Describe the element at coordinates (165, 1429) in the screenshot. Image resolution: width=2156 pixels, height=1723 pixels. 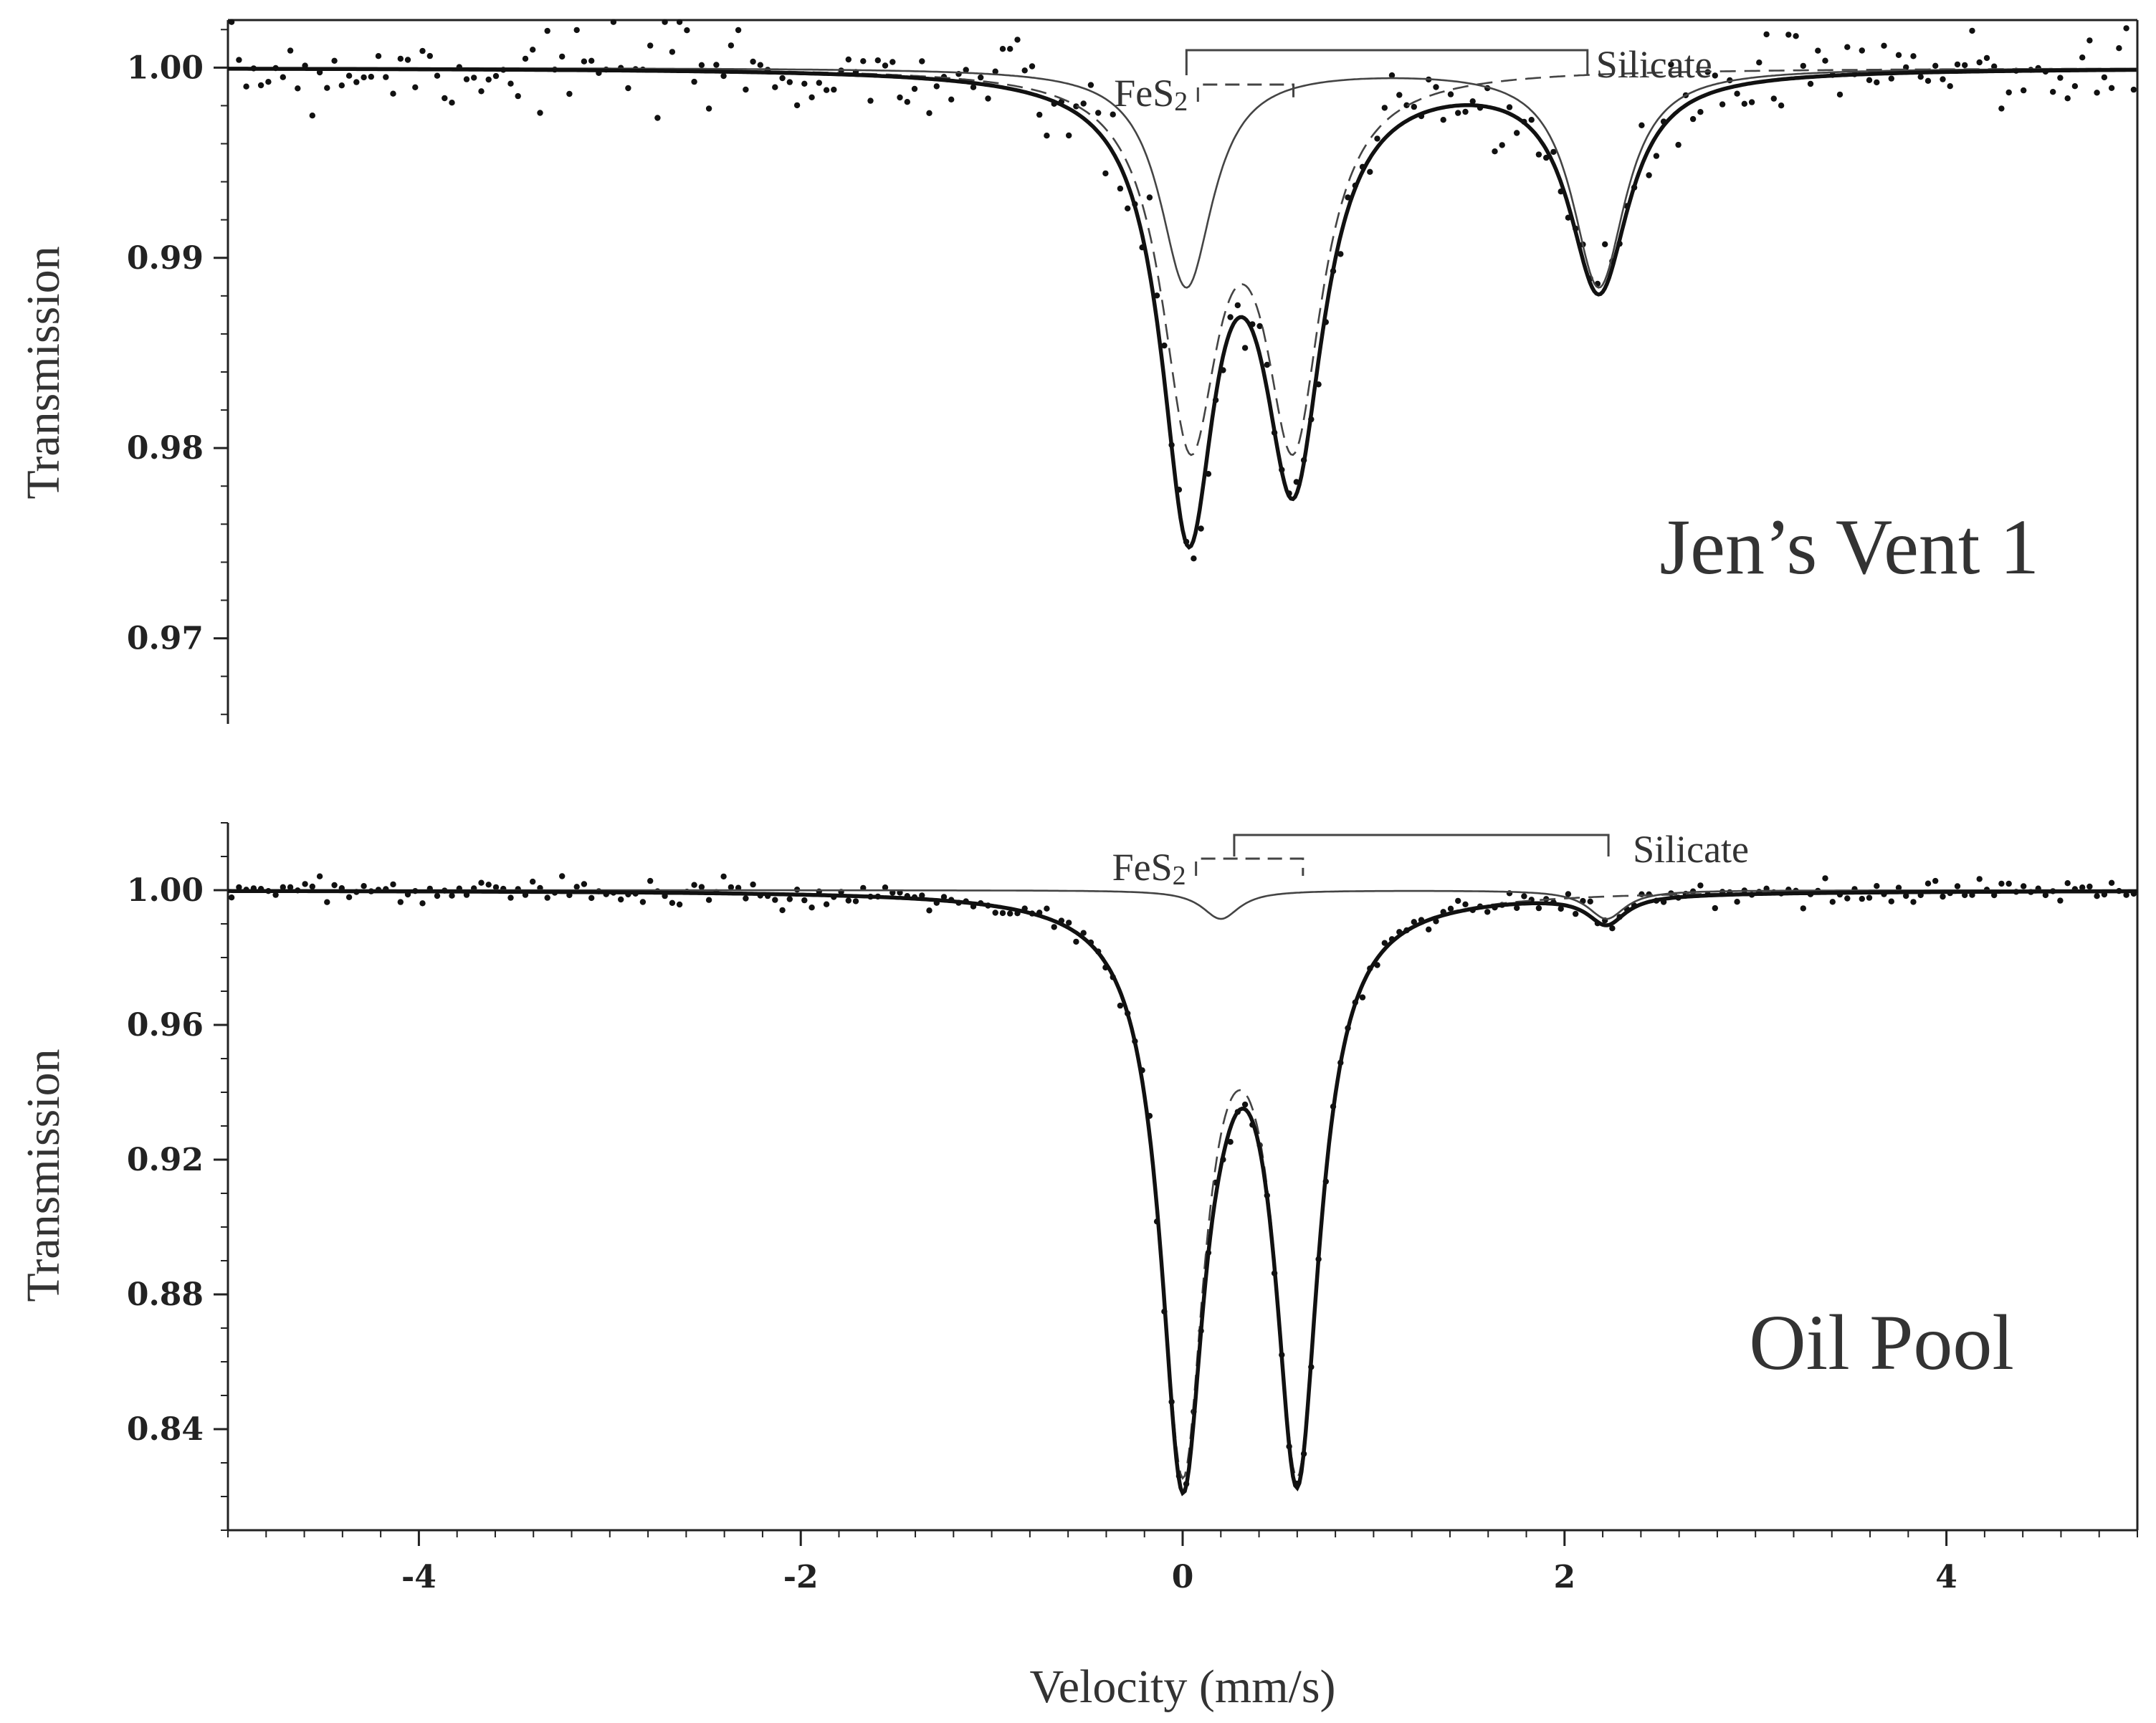
I see `y-tick-label: 0.84` at that location.